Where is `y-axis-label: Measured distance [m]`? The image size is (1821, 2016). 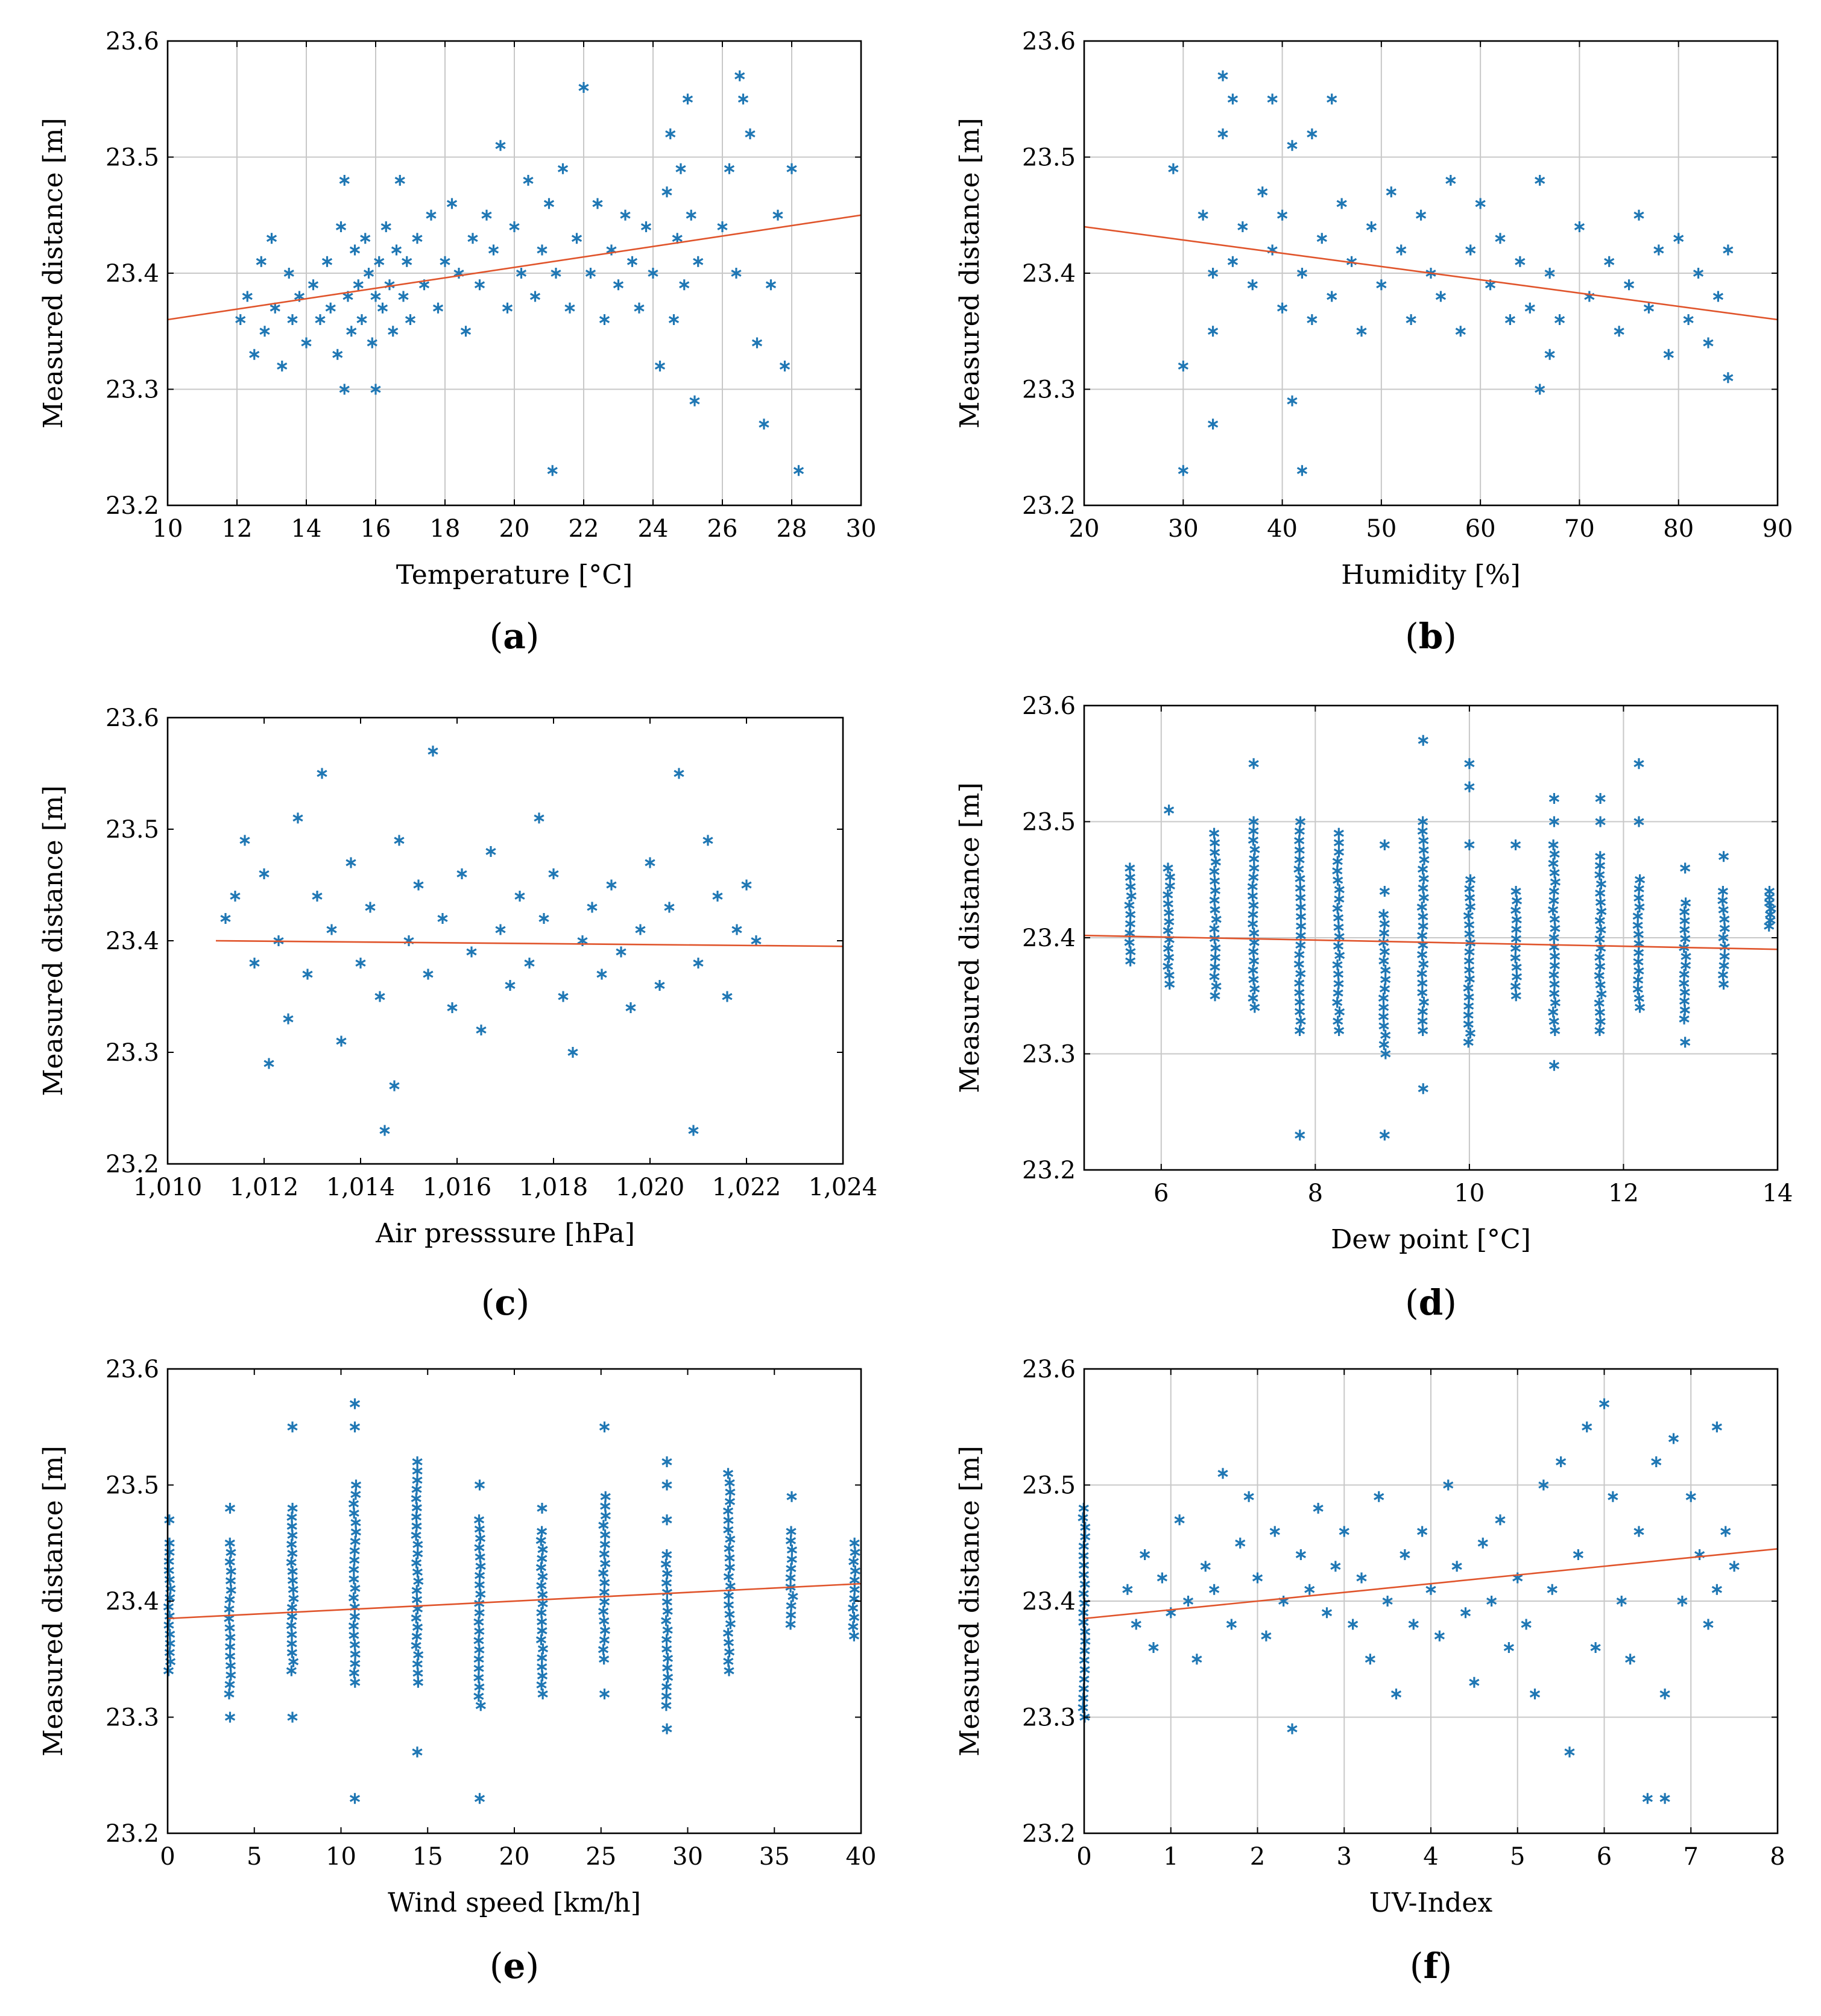 y-axis-label: Measured distance [m] is located at coordinates (53, 1601).